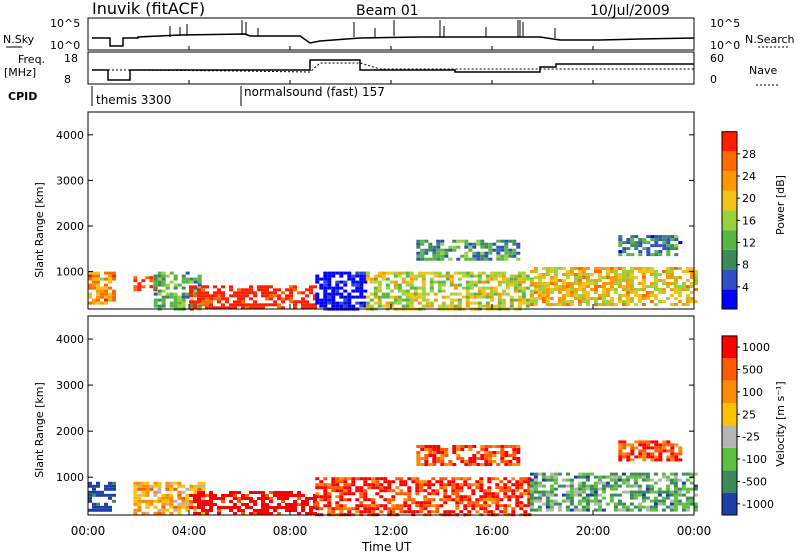 This screenshot has width=800, height=554. Describe the element at coordinates (39, 430) in the screenshot. I see `velocity-ylabel: Slant Range [km]` at that location.